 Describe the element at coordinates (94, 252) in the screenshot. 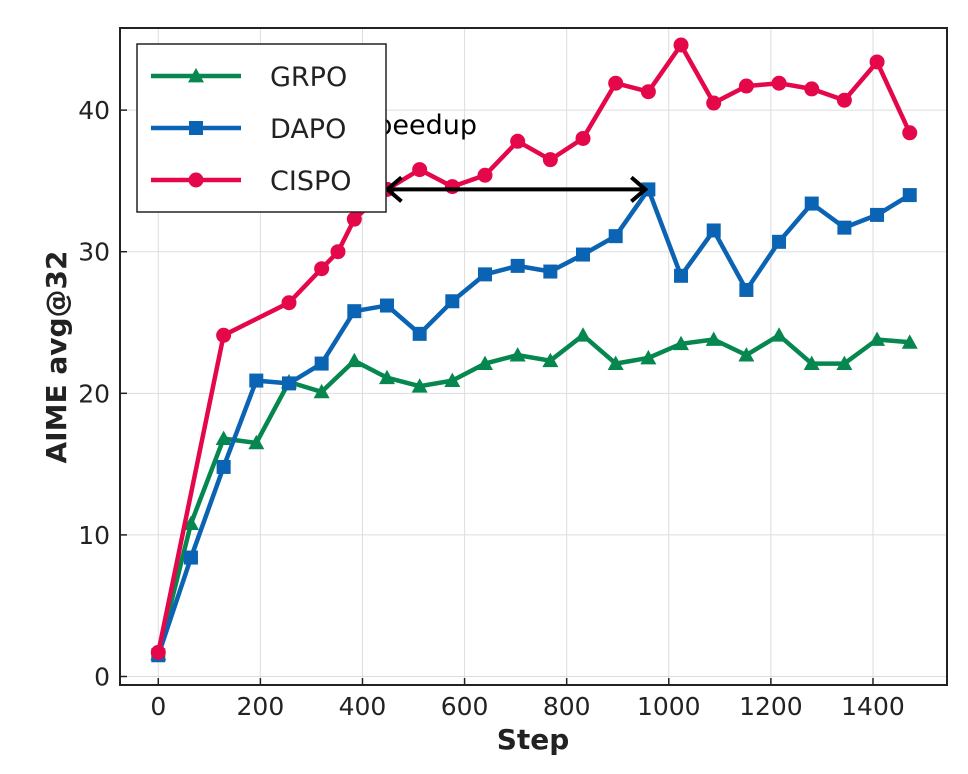

I see `y-tick-label: 30` at that location.